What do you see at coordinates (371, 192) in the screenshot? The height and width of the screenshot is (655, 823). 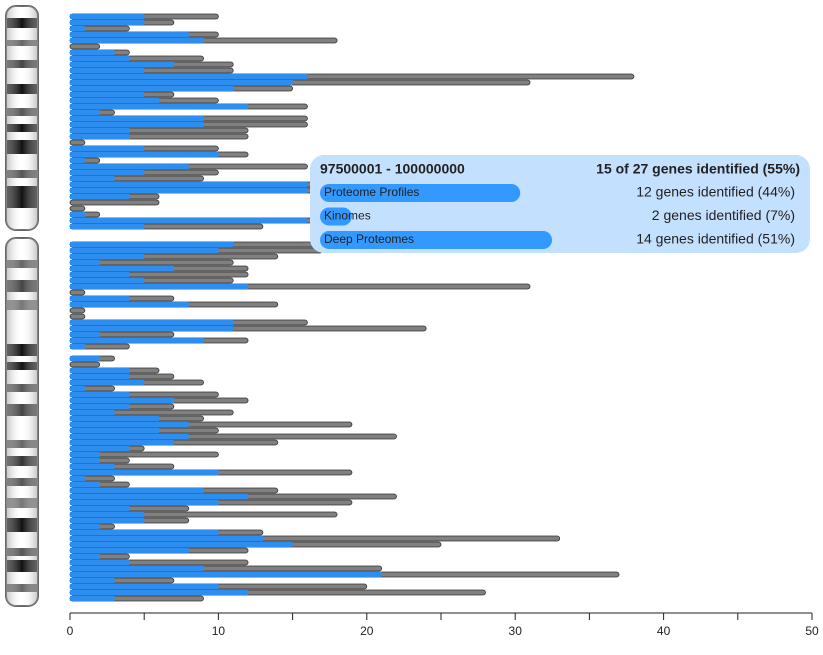 I see `tooltip-label: Proteome Profiles` at bounding box center [371, 192].